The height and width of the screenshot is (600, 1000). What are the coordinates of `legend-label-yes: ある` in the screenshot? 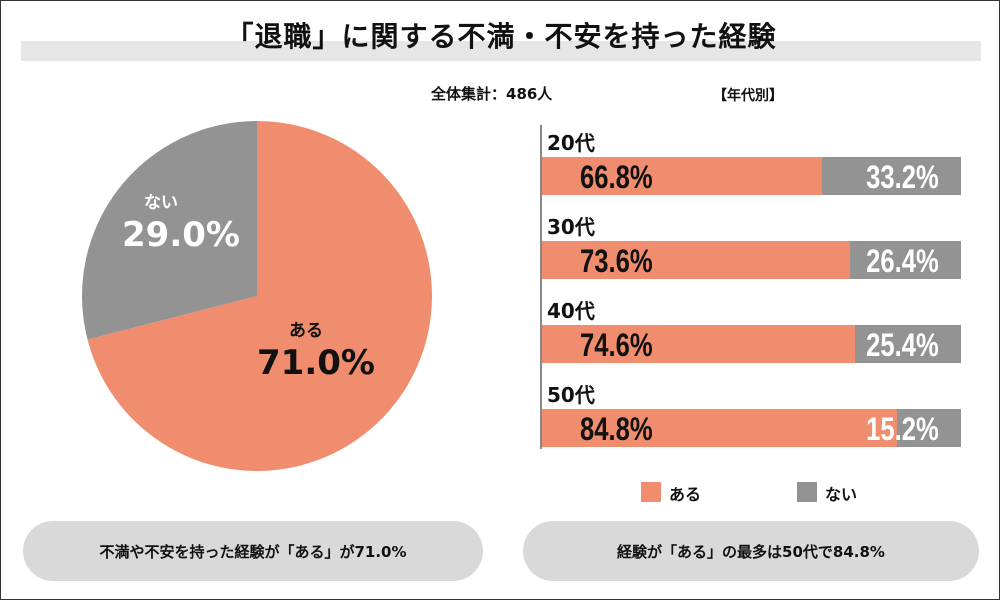 It's located at (685, 494).